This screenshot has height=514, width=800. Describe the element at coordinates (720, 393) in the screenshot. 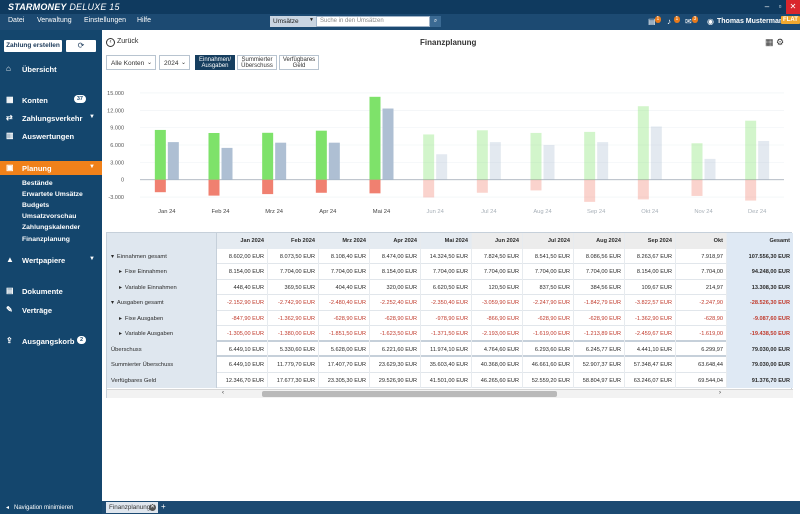

I see `scroll-right-icon: ›` at that location.